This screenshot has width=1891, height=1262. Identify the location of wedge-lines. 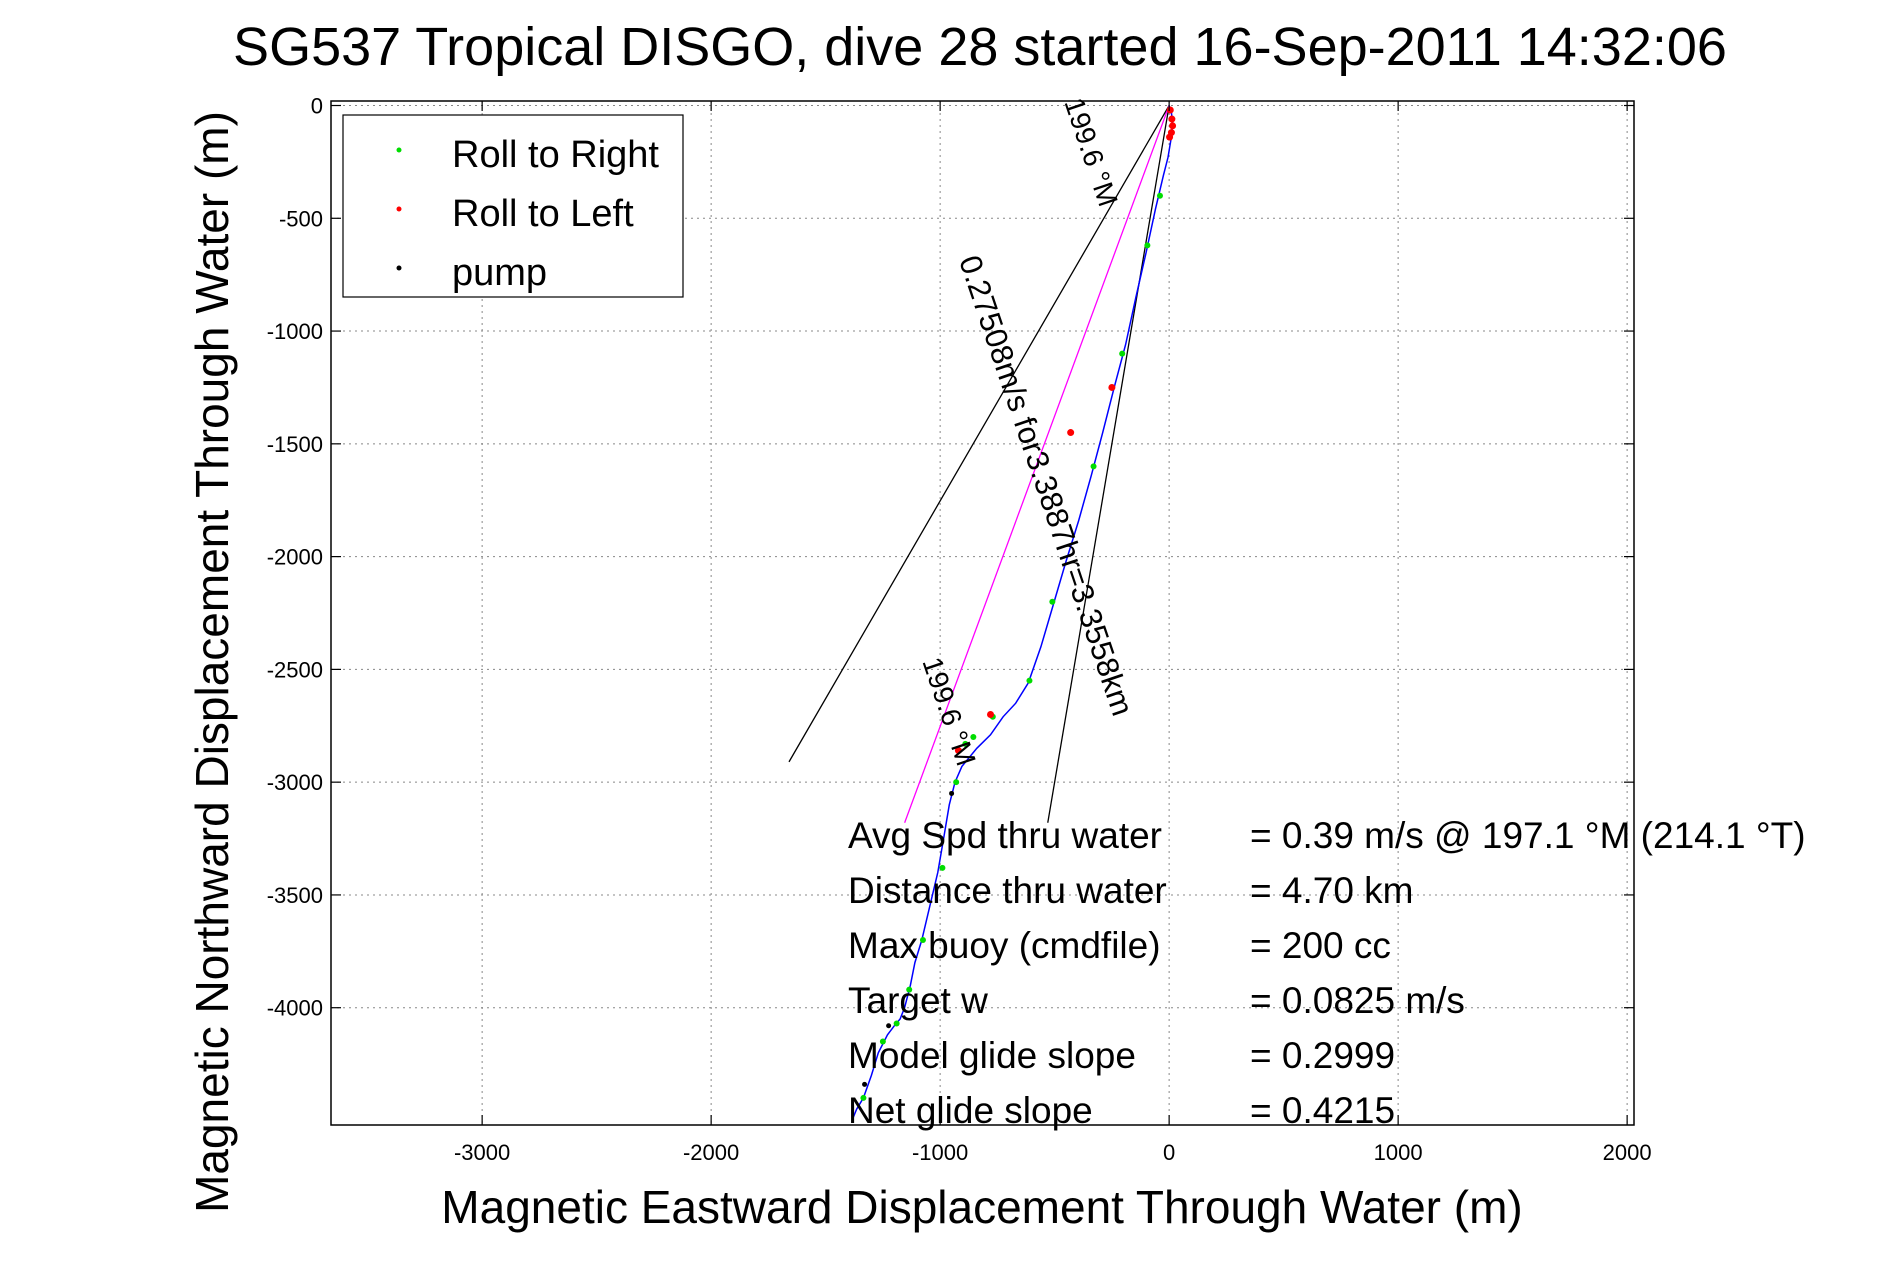
(979, 464).